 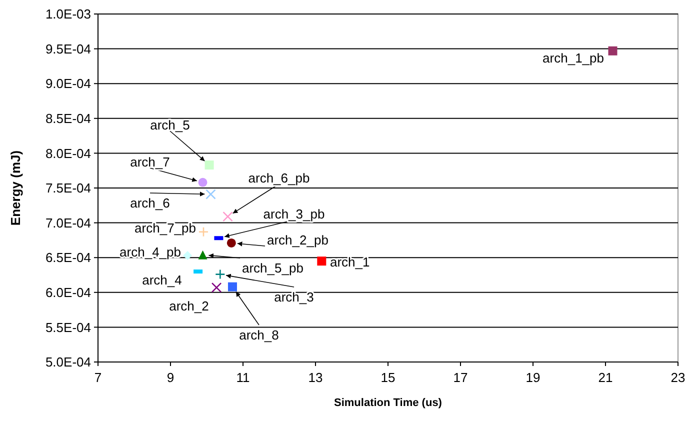 What do you see at coordinates (15, 188) in the screenshot?
I see `y-axis-title: Energy (mJ)` at bounding box center [15, 188].